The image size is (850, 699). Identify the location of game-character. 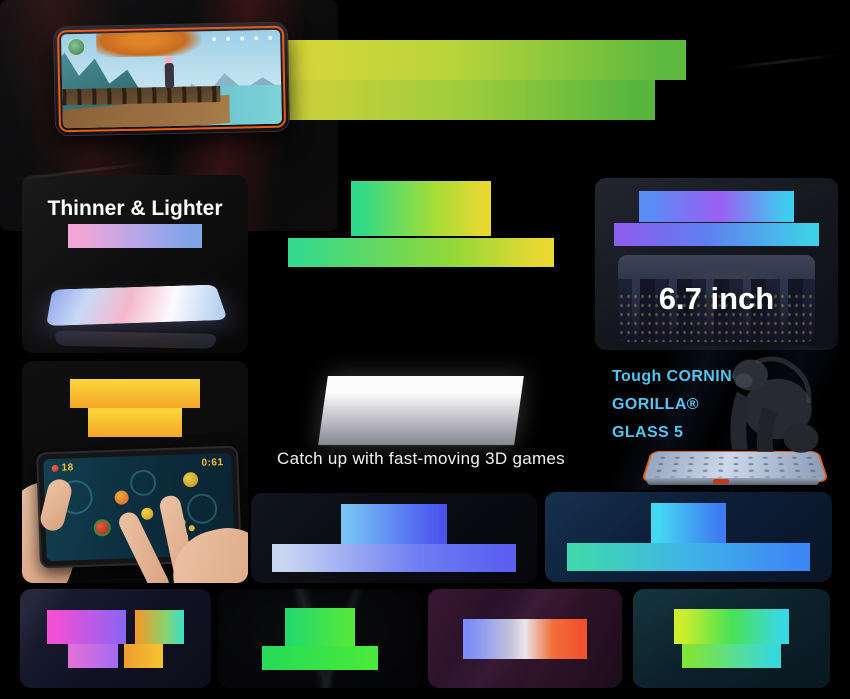
(169, 72).